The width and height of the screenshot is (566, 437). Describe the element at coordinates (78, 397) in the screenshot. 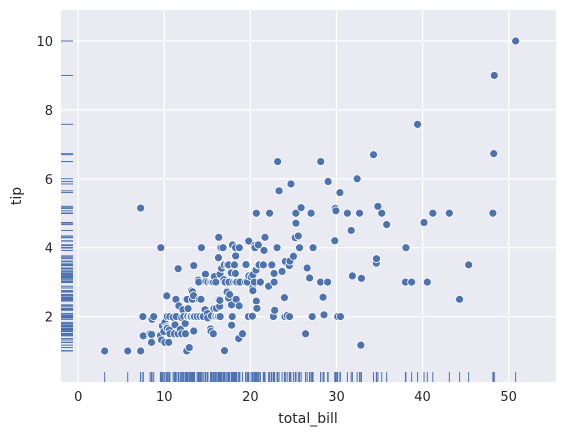

I see `x-tick-label: 0` at that location.